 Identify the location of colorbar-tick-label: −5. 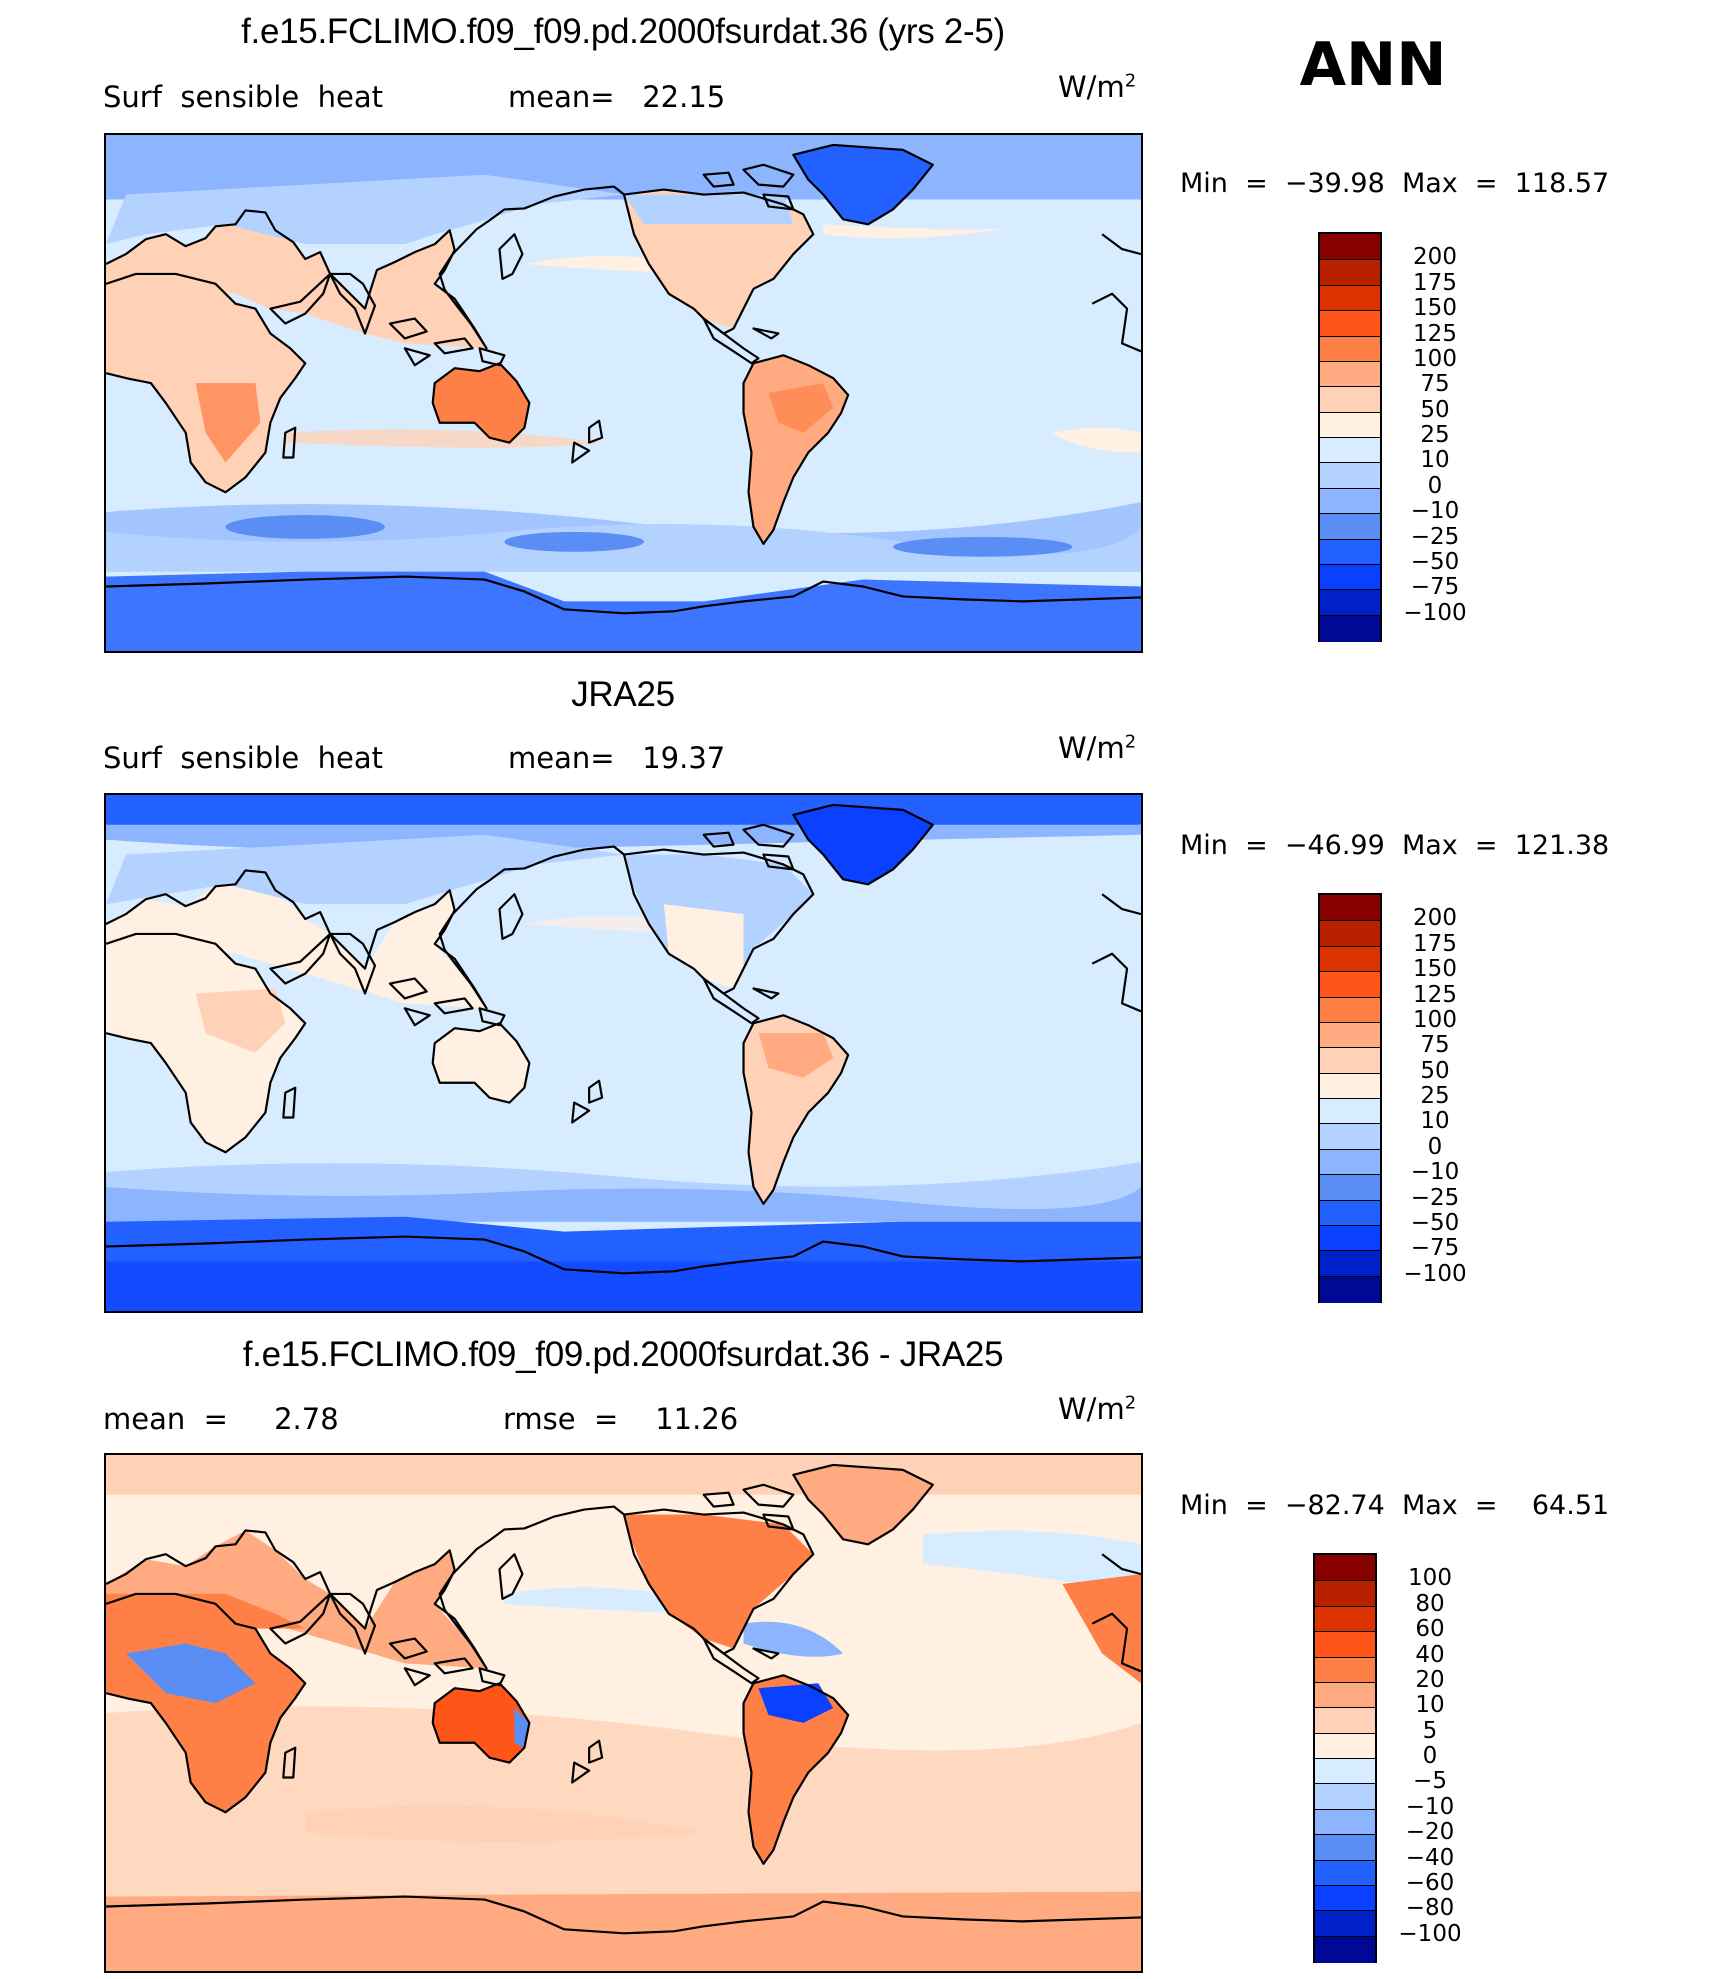
(1430, 1781).